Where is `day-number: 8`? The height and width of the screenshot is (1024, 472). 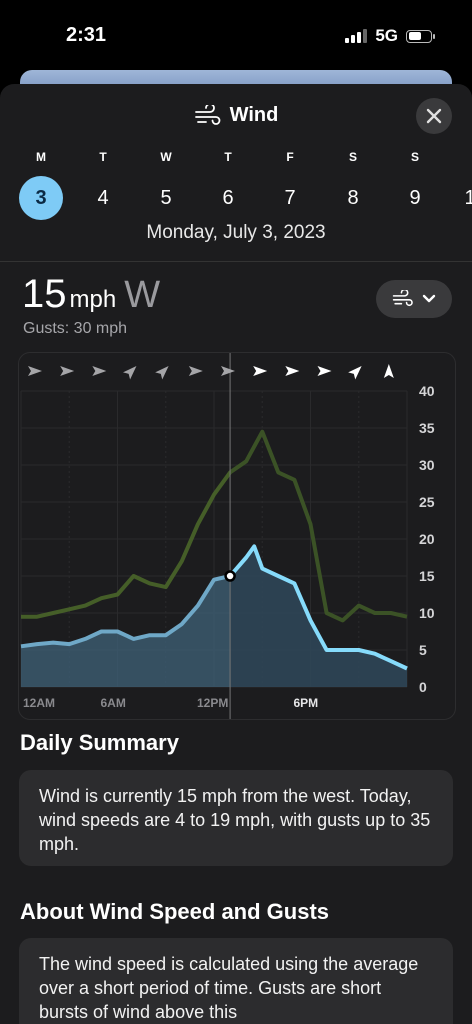
day-number: 8 is located at coordinates (353, 198).